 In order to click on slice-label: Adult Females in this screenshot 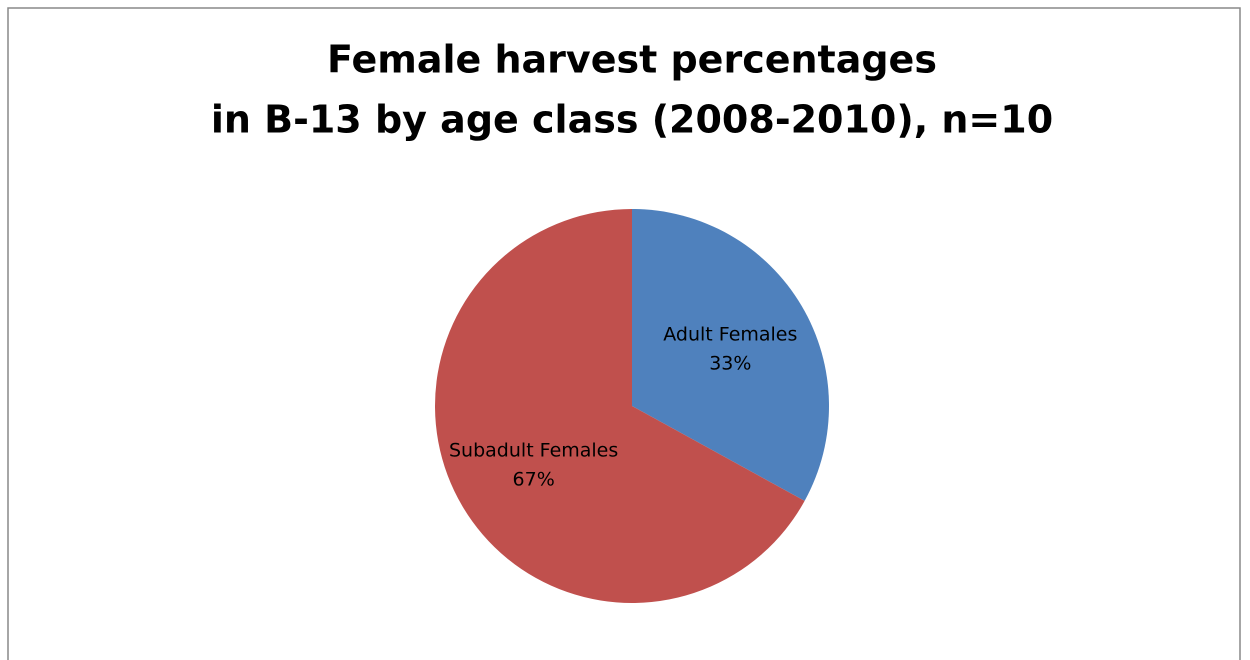, I will do `click(730, 334)`.